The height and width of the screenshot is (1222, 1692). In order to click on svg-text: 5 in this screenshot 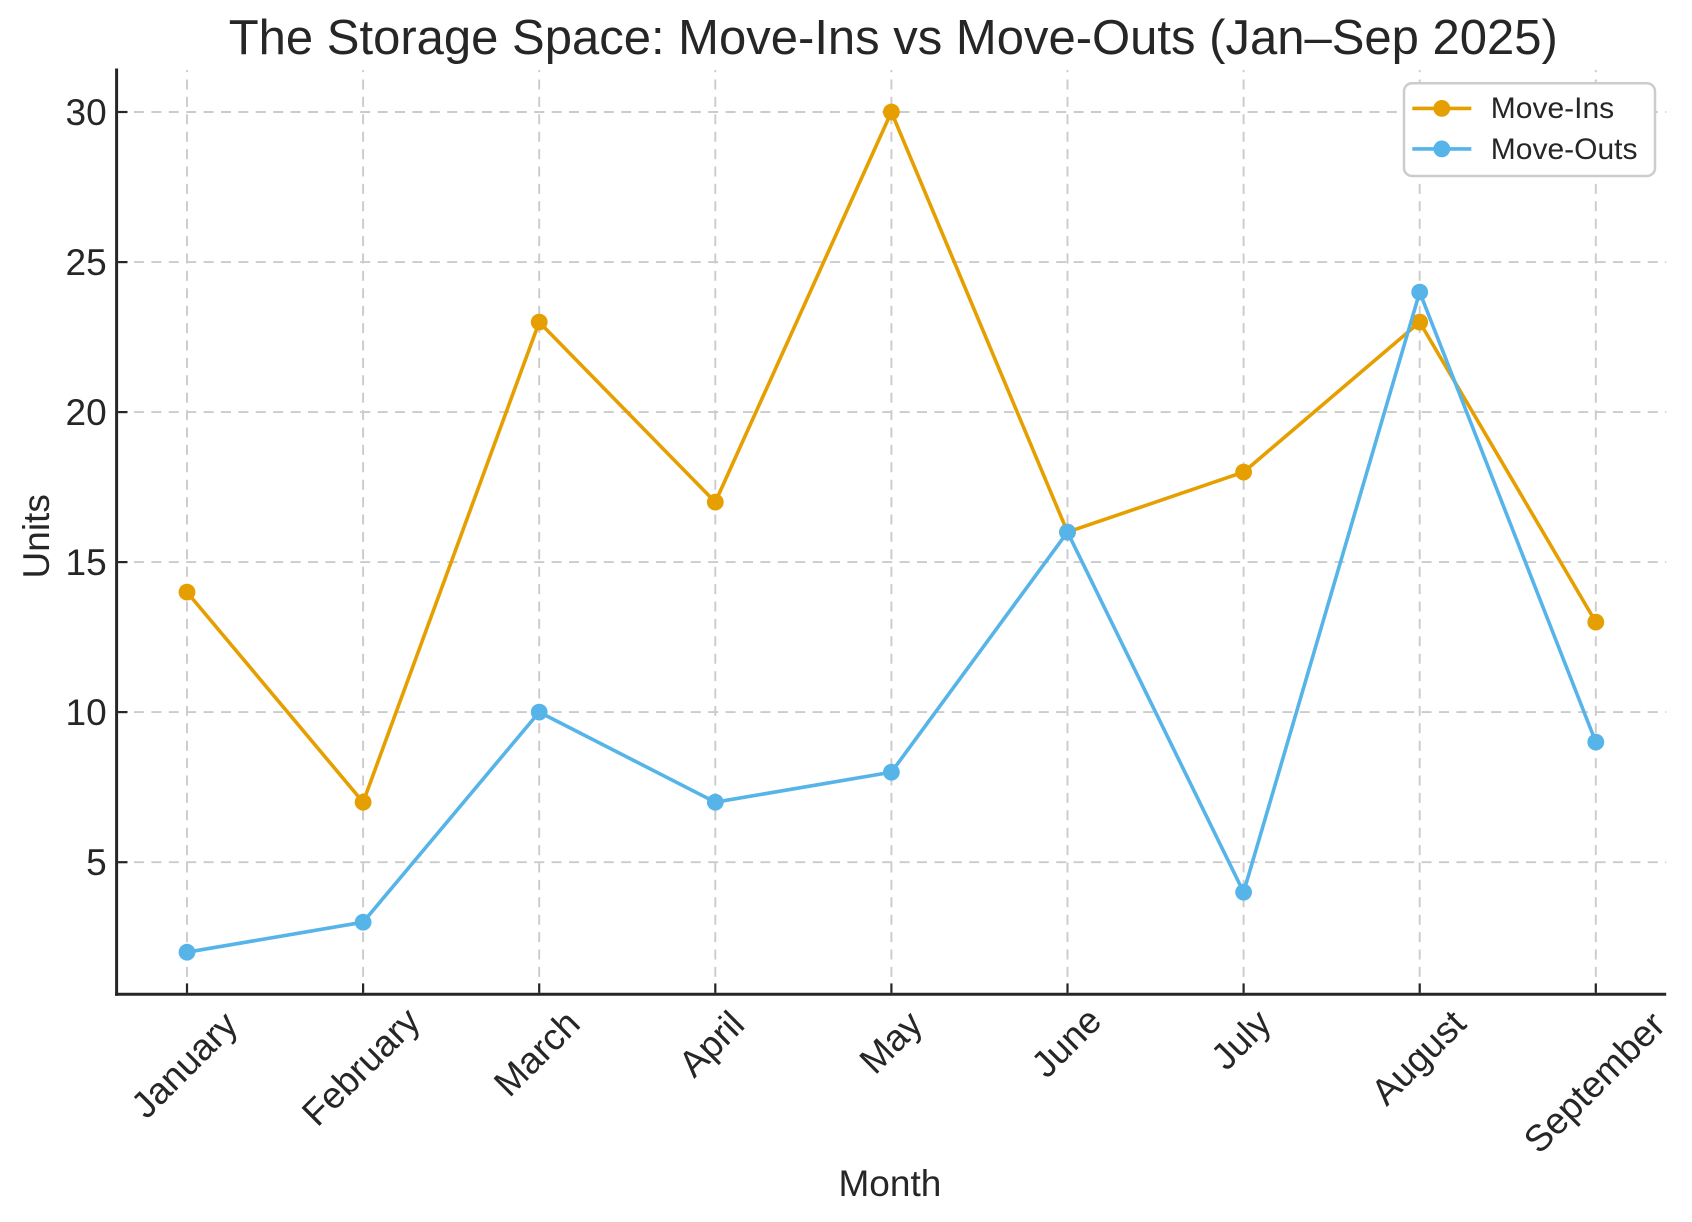, I will do `click(96, 862)`.